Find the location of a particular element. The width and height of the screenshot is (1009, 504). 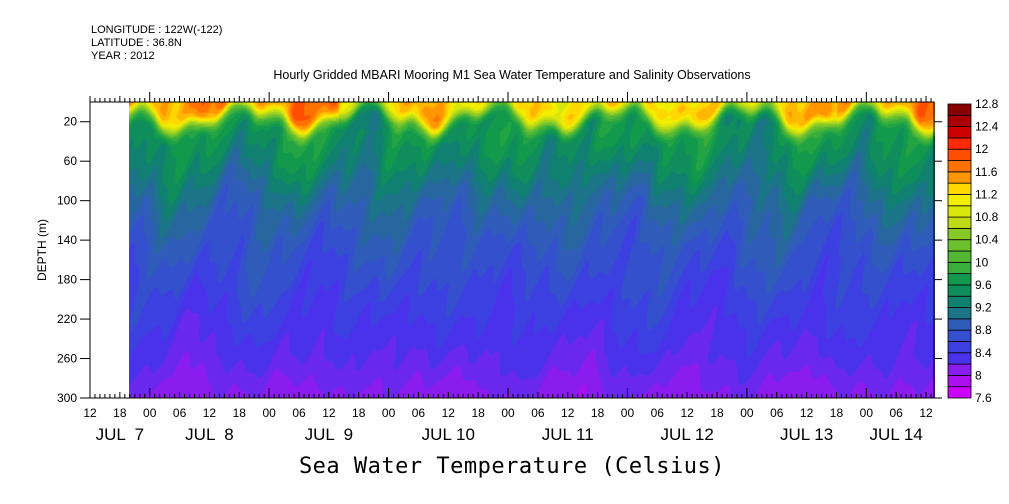

y-tick-label: 20 is located at coordinates (71, 122).